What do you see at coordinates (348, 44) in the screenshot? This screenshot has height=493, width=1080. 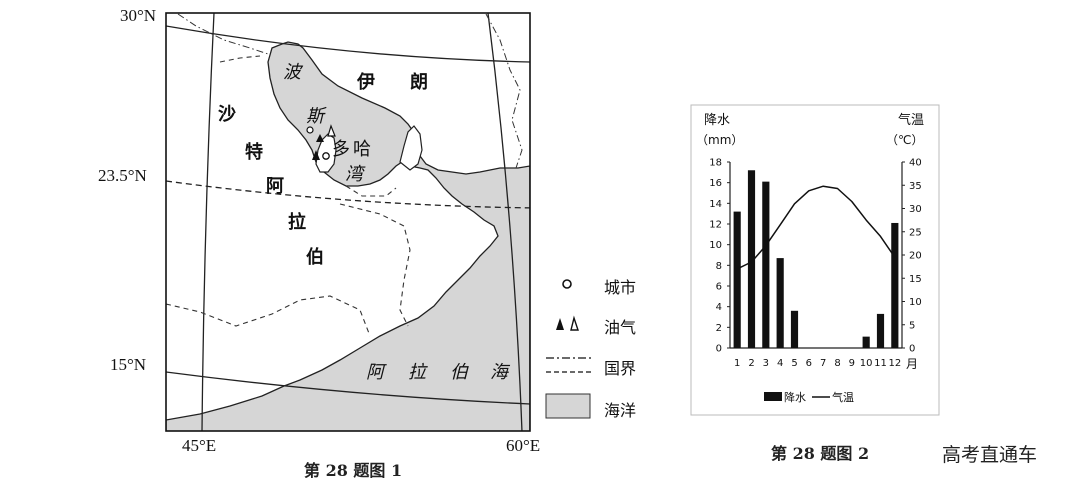 I see `graticule-30n` at bounding box center [348, 44].